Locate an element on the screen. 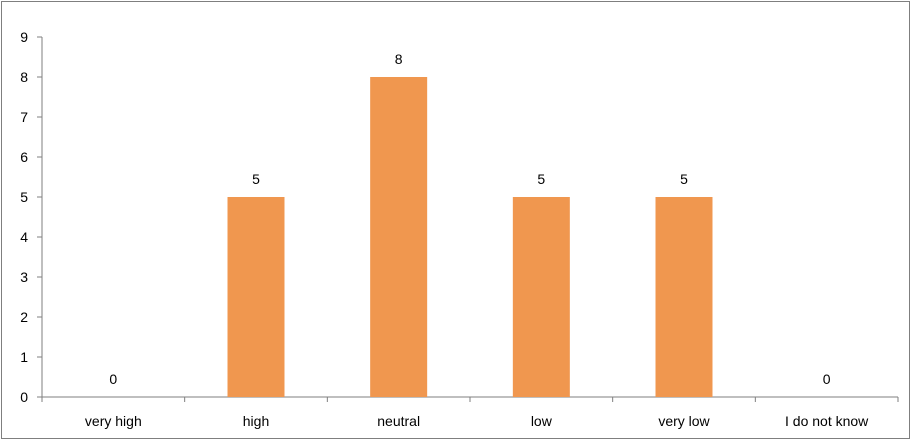  y-axis: 0 1 2 3 4 5 6 7 8 9 is located at coordinates (31, 217).